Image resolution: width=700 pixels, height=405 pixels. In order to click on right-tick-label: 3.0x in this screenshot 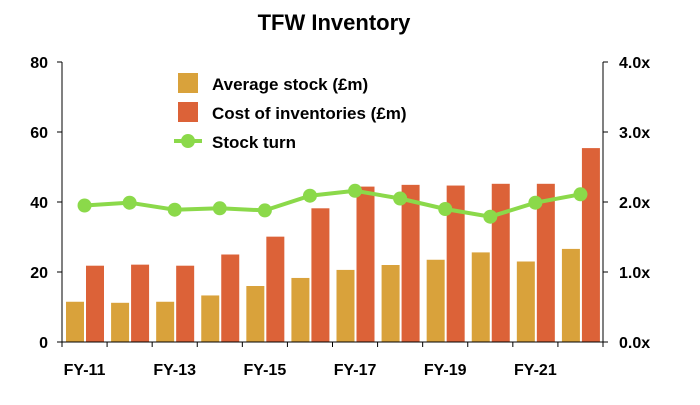, I will do `click(634, 133)`.